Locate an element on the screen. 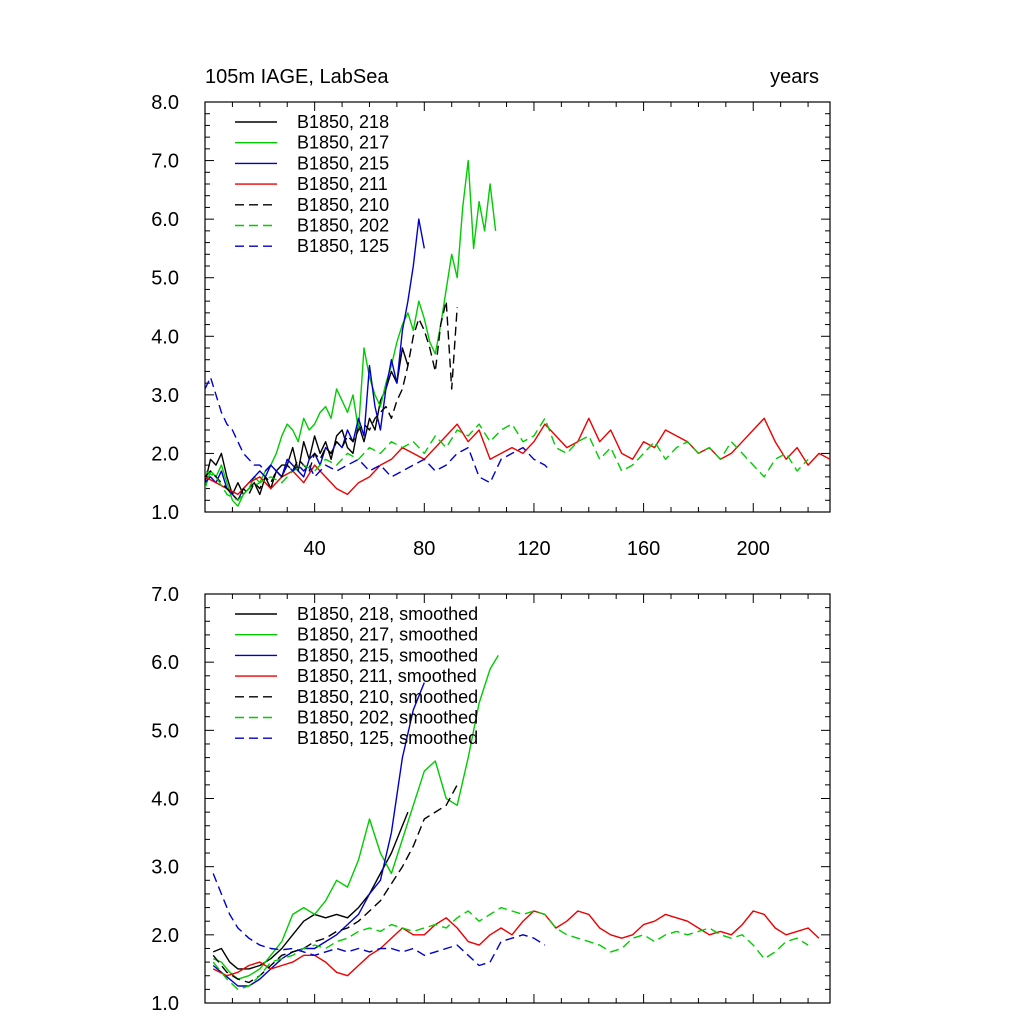 This screenshot has width=1024, height=1024. legend-label-7: B1850, 125, smoothed is located at coordinates (387, 738).